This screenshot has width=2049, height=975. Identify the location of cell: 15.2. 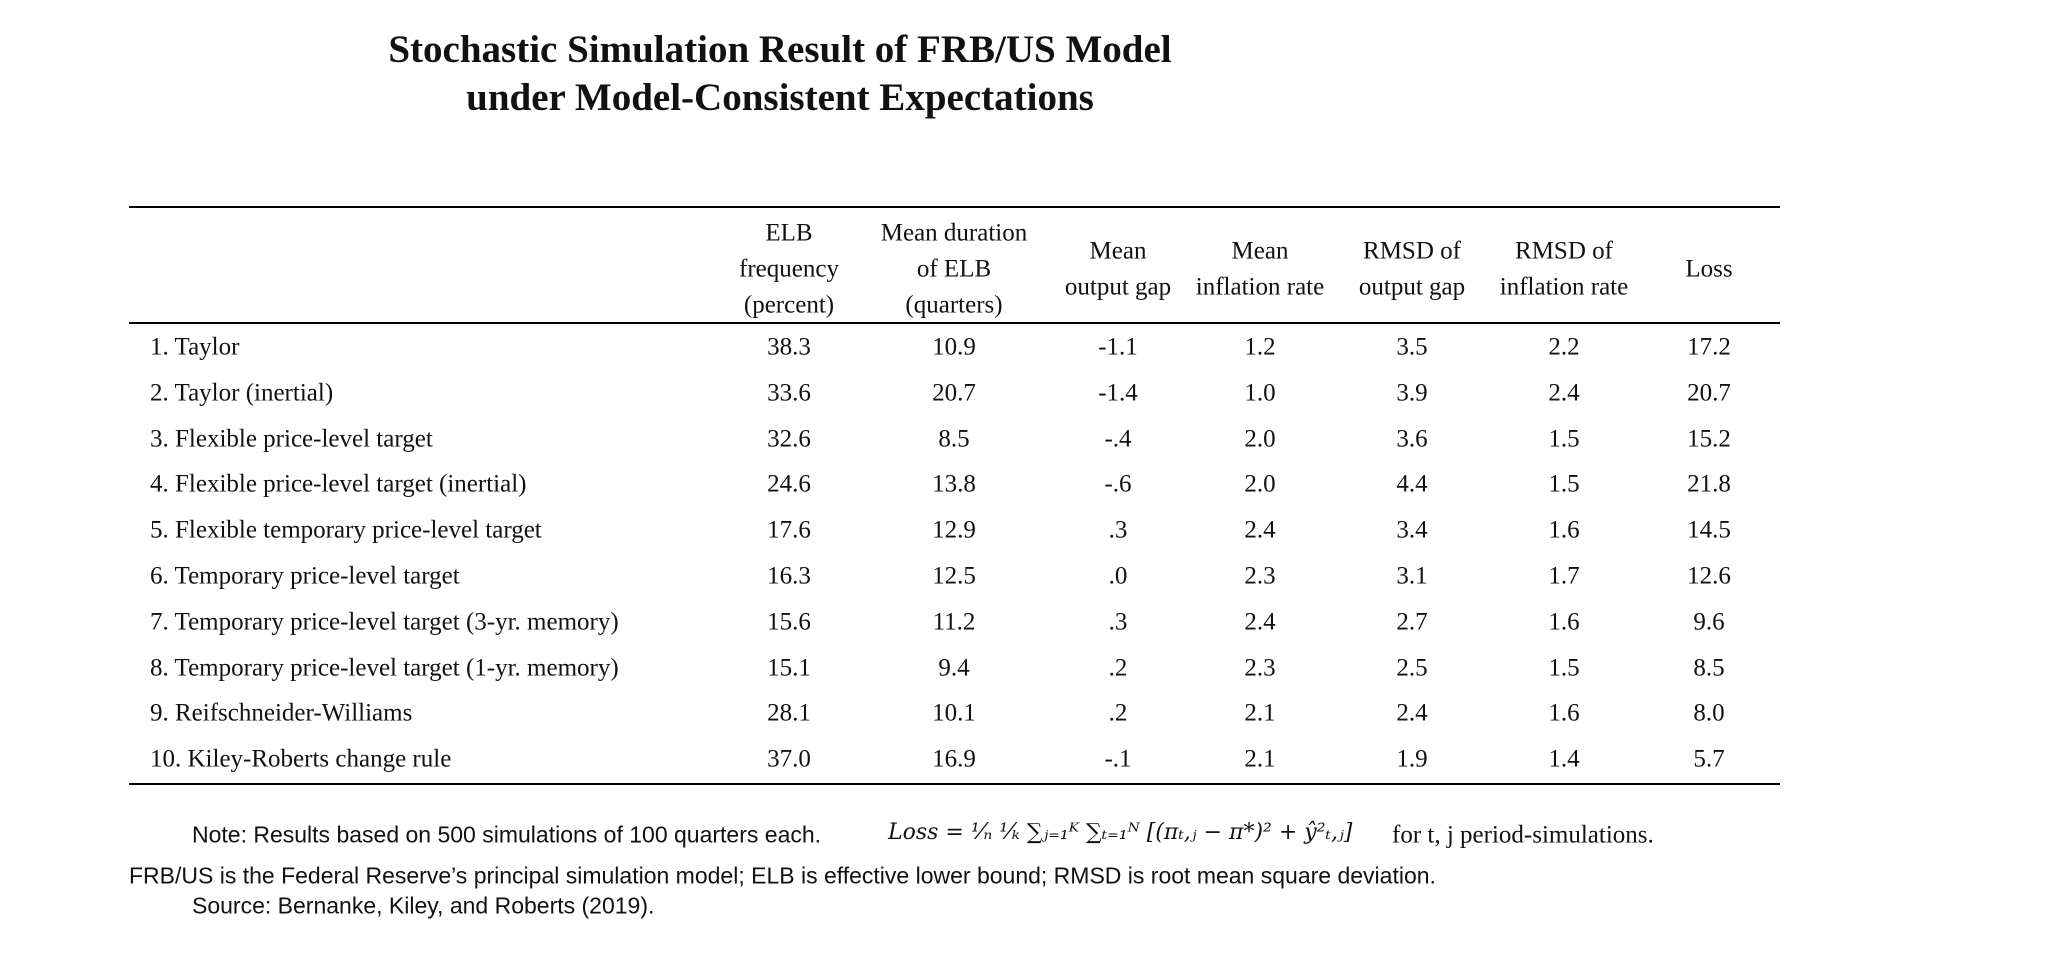
(1709, 439).